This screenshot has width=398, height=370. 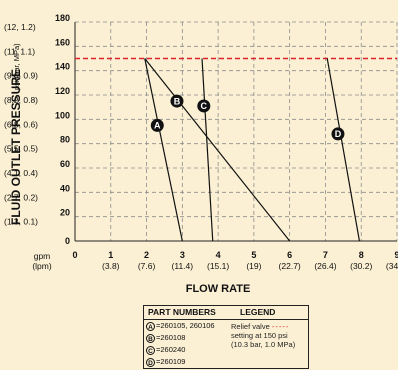 I want to click on x-tick-sublabel-6: (22.7), so click(x=290, y=266).